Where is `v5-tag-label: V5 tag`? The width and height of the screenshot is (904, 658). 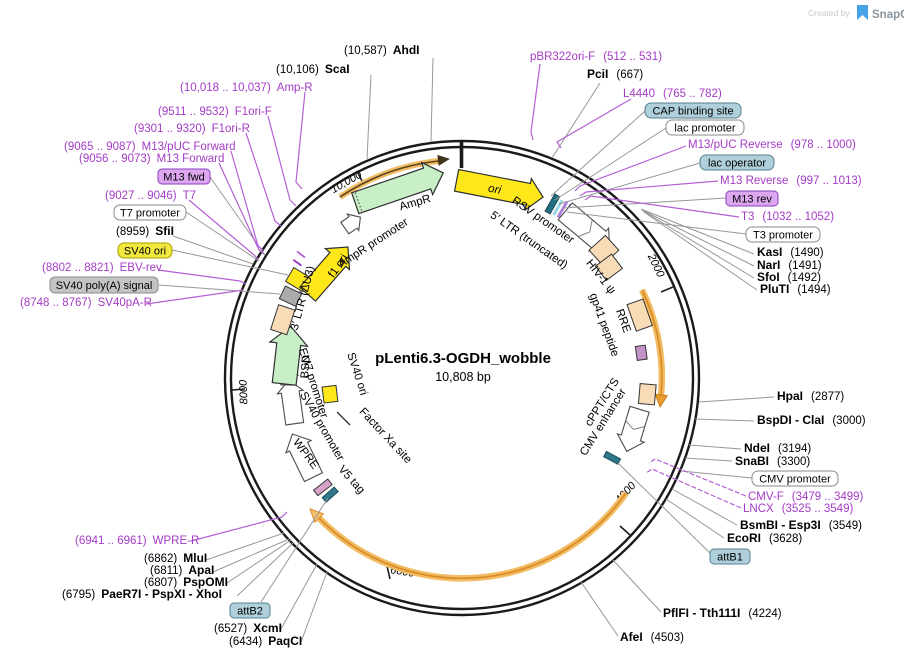 v5-tag-label: V5 tag is located at coordinates (351, 480).